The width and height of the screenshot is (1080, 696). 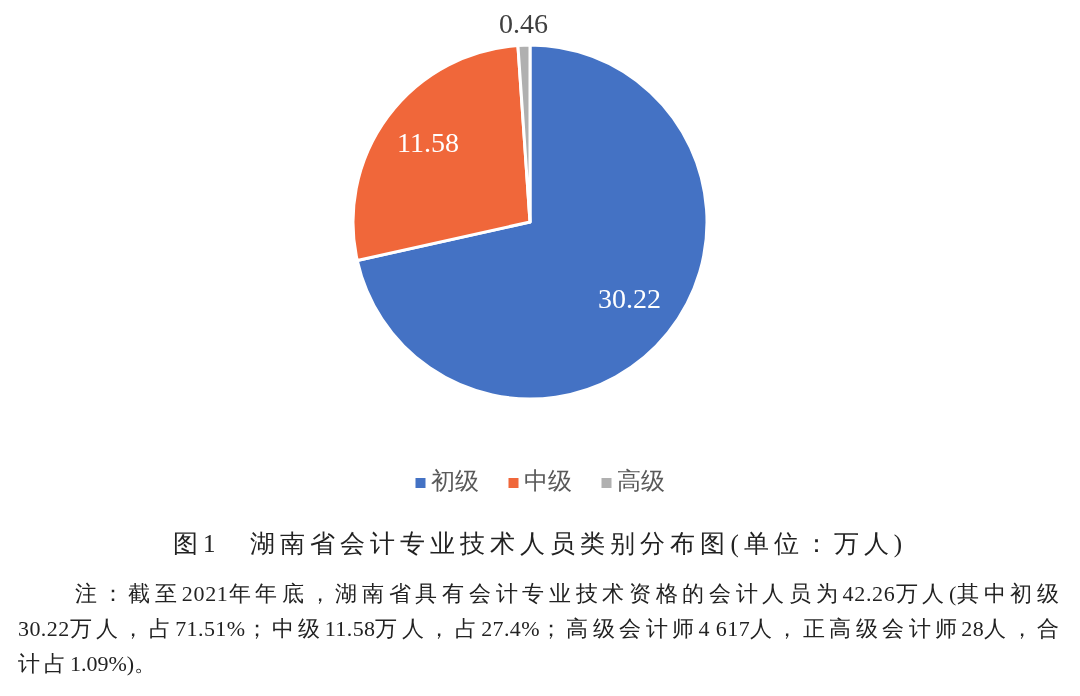 I want to click on legend-label: 中级, so click(x=547, y=481).